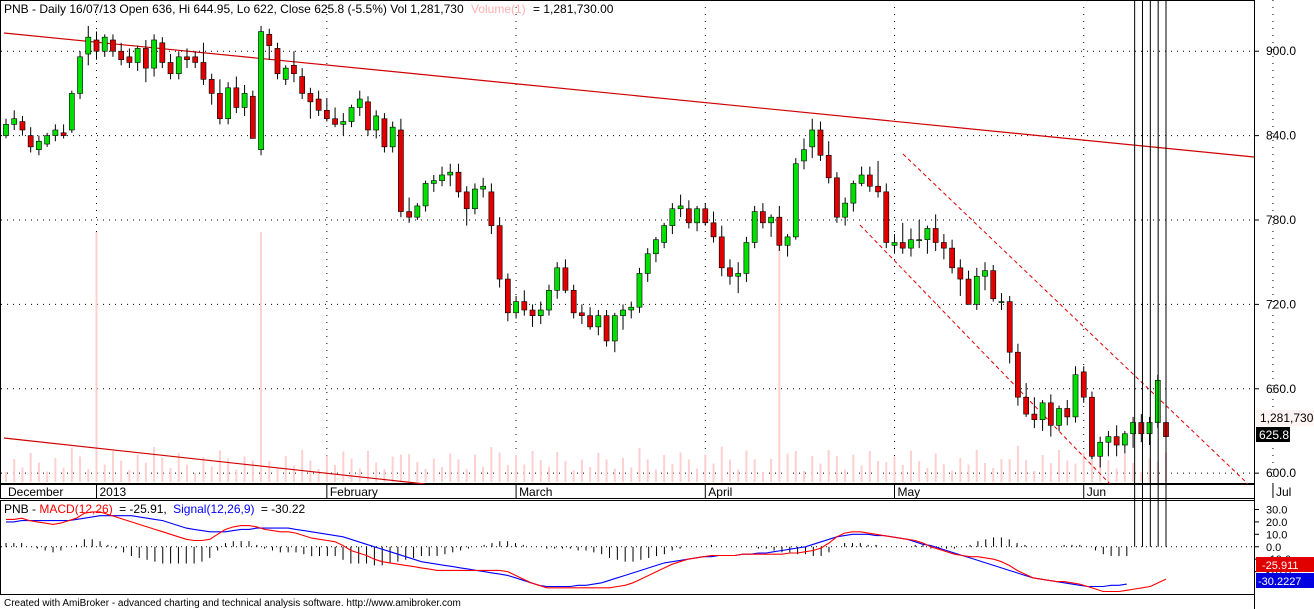 The height and width of the screenshot is (609, 1314). What do you see at coordinates (1281, 304) in the screenshot?
I see `price-tick-label: 720.0` at bounding box center [1281, 304].